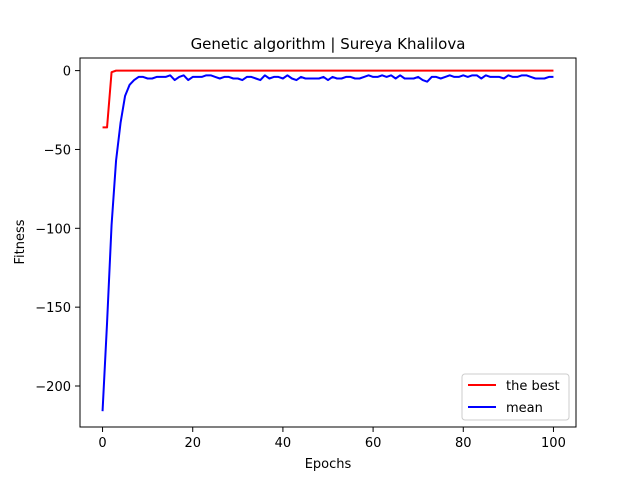  Describe the element at coordinates (102, 443) in the screenshot. I see `x-tick-label: 0` at that location.